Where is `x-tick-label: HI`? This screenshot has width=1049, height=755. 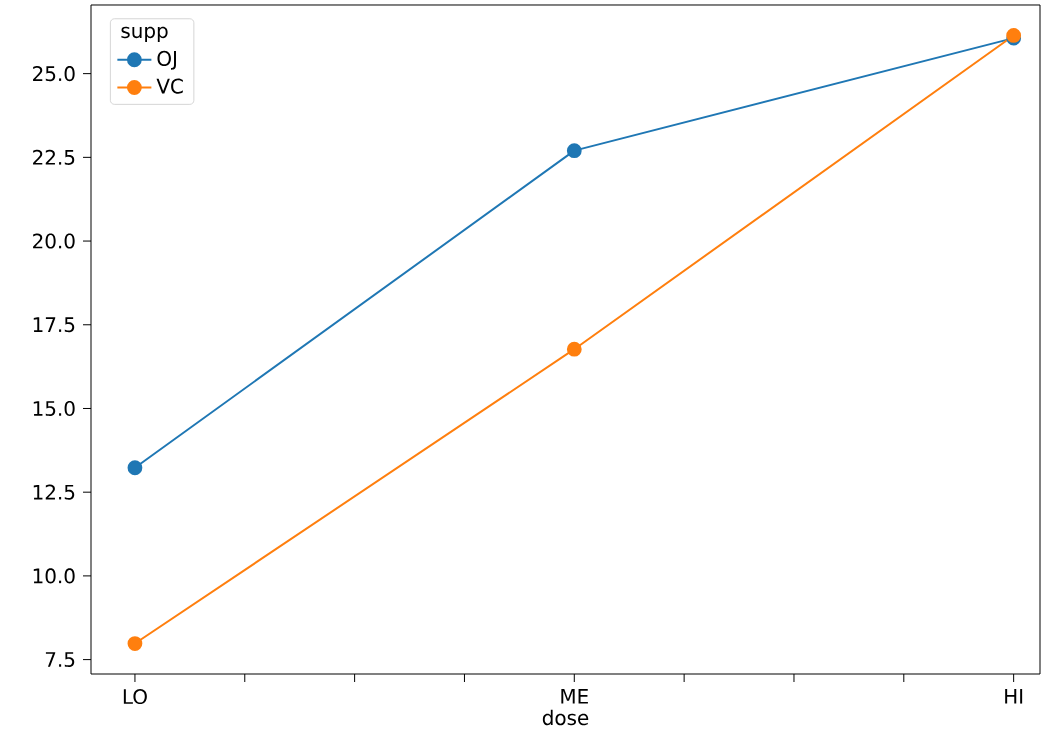 x-tick-label: HI is located at coordinates (1014, 696).